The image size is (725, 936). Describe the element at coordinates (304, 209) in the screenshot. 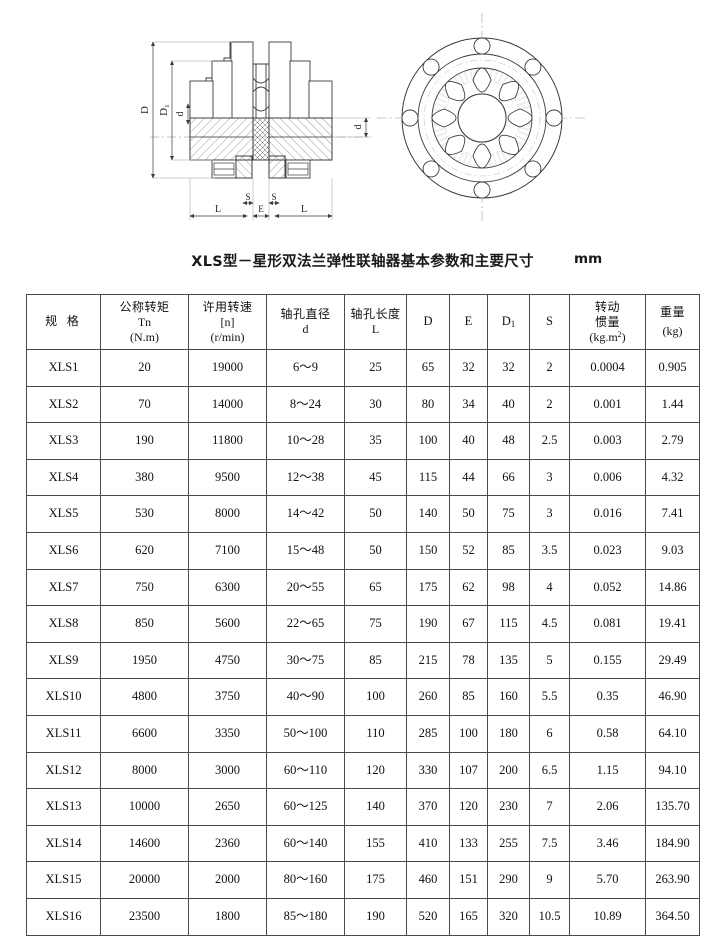

I see `dimension-label-L-right: L` at that location.